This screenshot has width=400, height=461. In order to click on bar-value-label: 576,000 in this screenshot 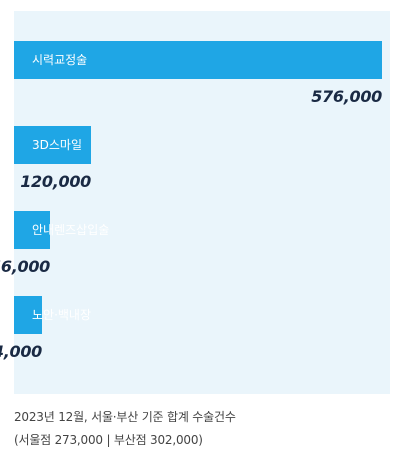, I will do `click(346, 96)`.